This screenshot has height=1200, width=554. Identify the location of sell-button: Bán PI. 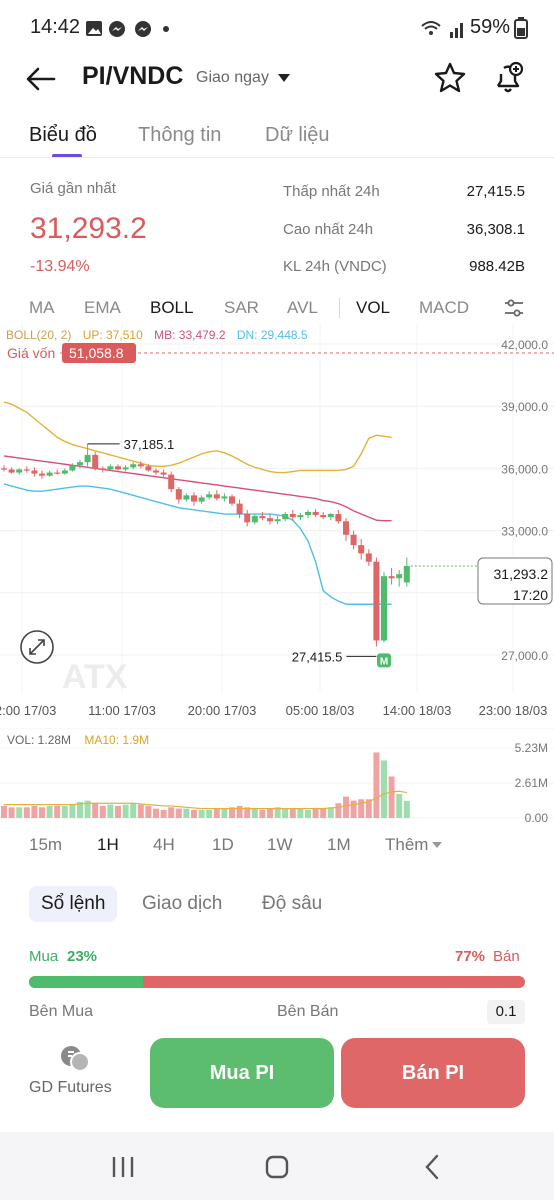
(433, 1073).